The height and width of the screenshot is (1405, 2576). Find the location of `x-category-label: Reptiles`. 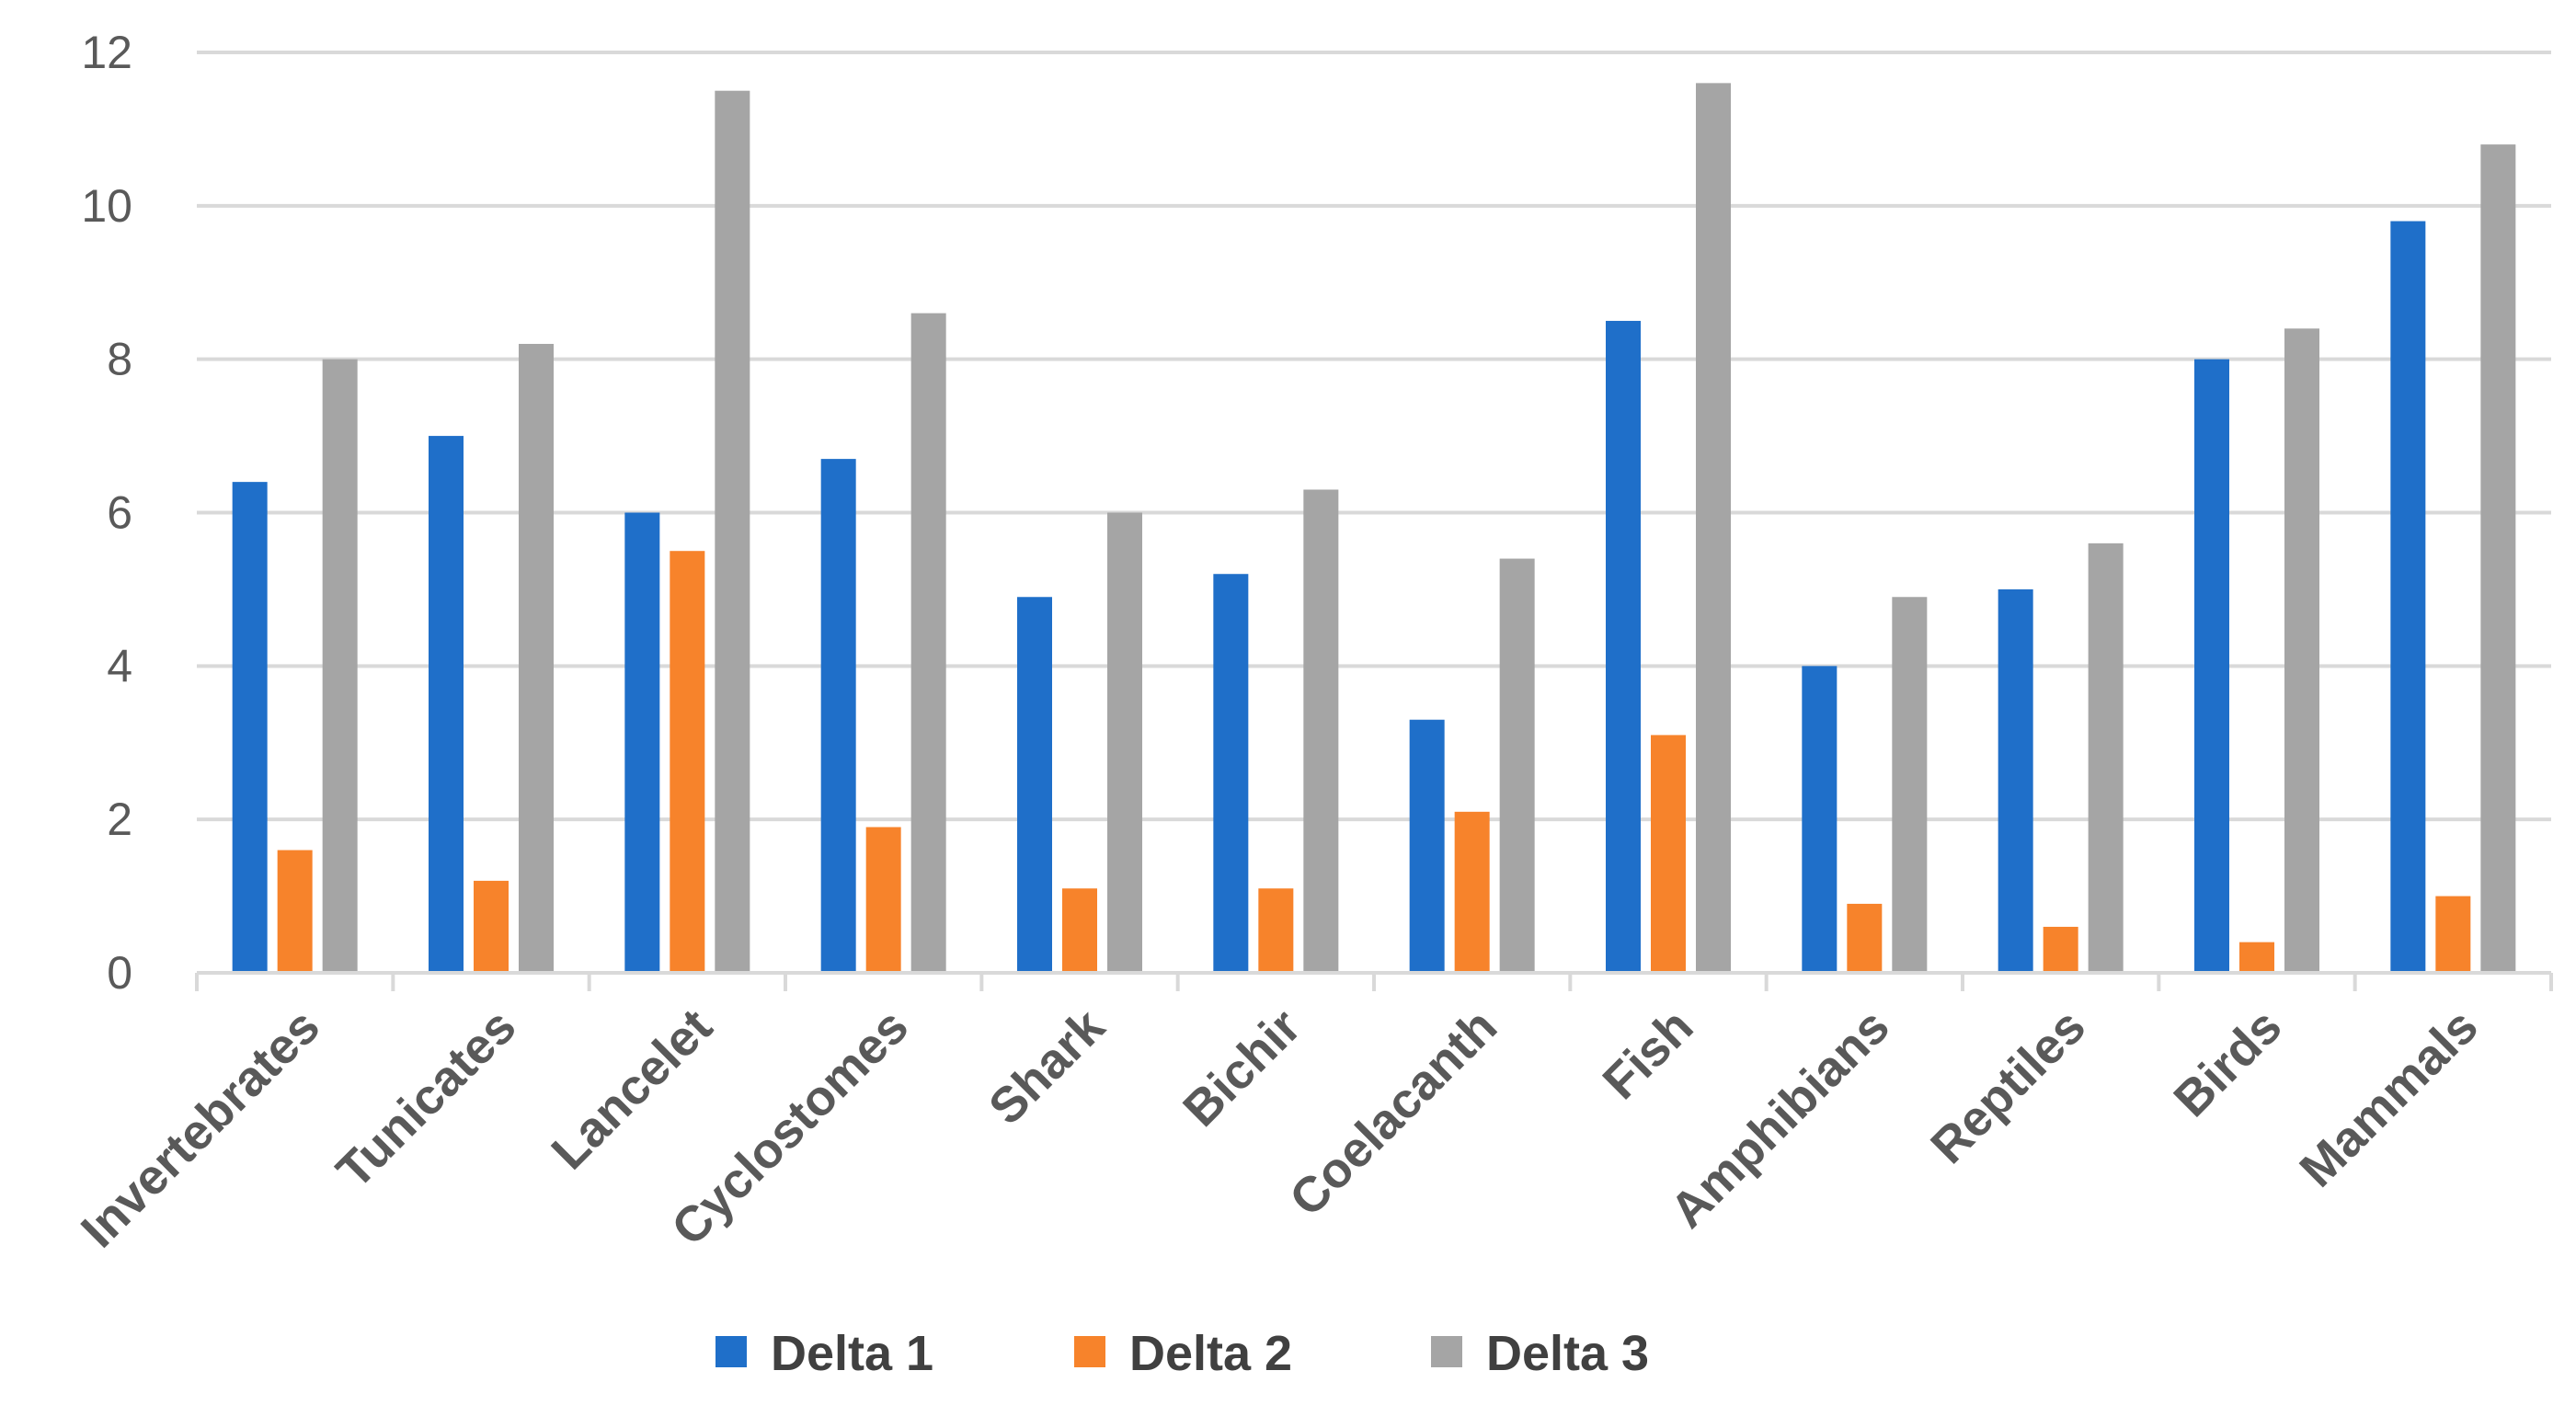

x-category-label: Reptiles is located at coordinates (2008, 1086).